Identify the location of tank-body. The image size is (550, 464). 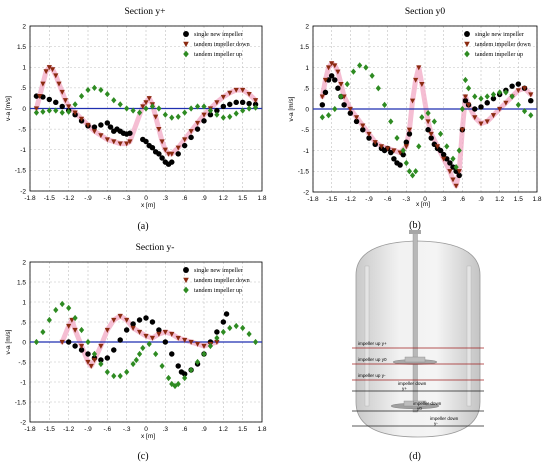
(418, 339).